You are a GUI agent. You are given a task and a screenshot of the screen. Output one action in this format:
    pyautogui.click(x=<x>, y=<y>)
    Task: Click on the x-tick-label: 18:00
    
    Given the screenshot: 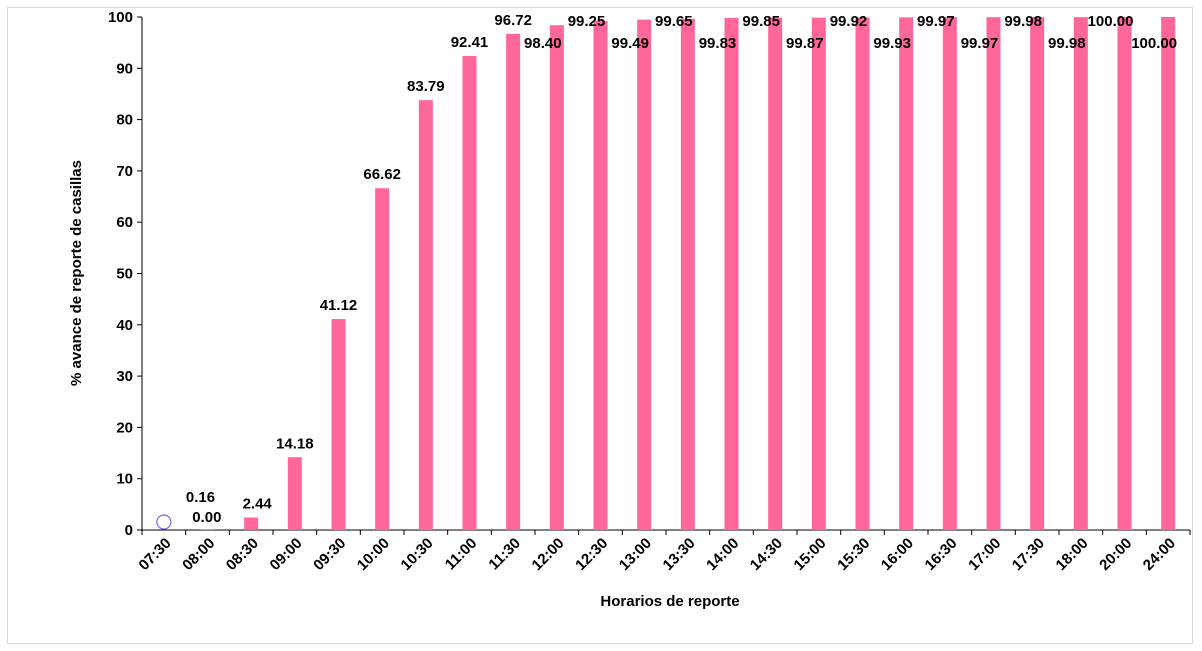 What is the action you would take?
    pyautogui.click(x=1072, y=554)
    